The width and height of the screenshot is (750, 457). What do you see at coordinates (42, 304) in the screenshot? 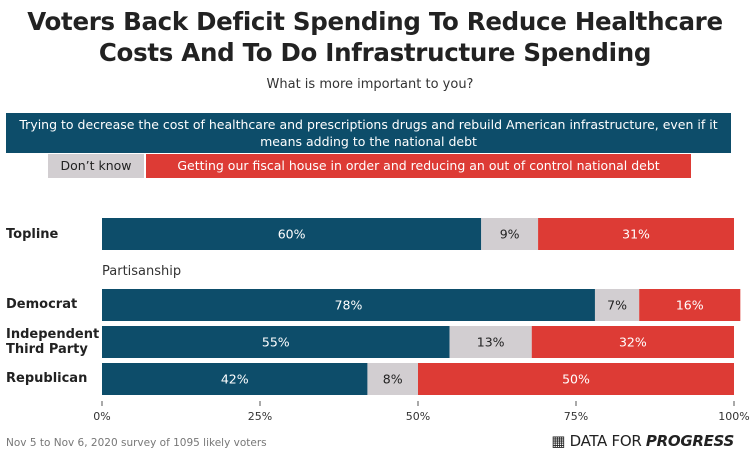
I see `row-label-democrat: Democrat` at bounding box center [42, 304].